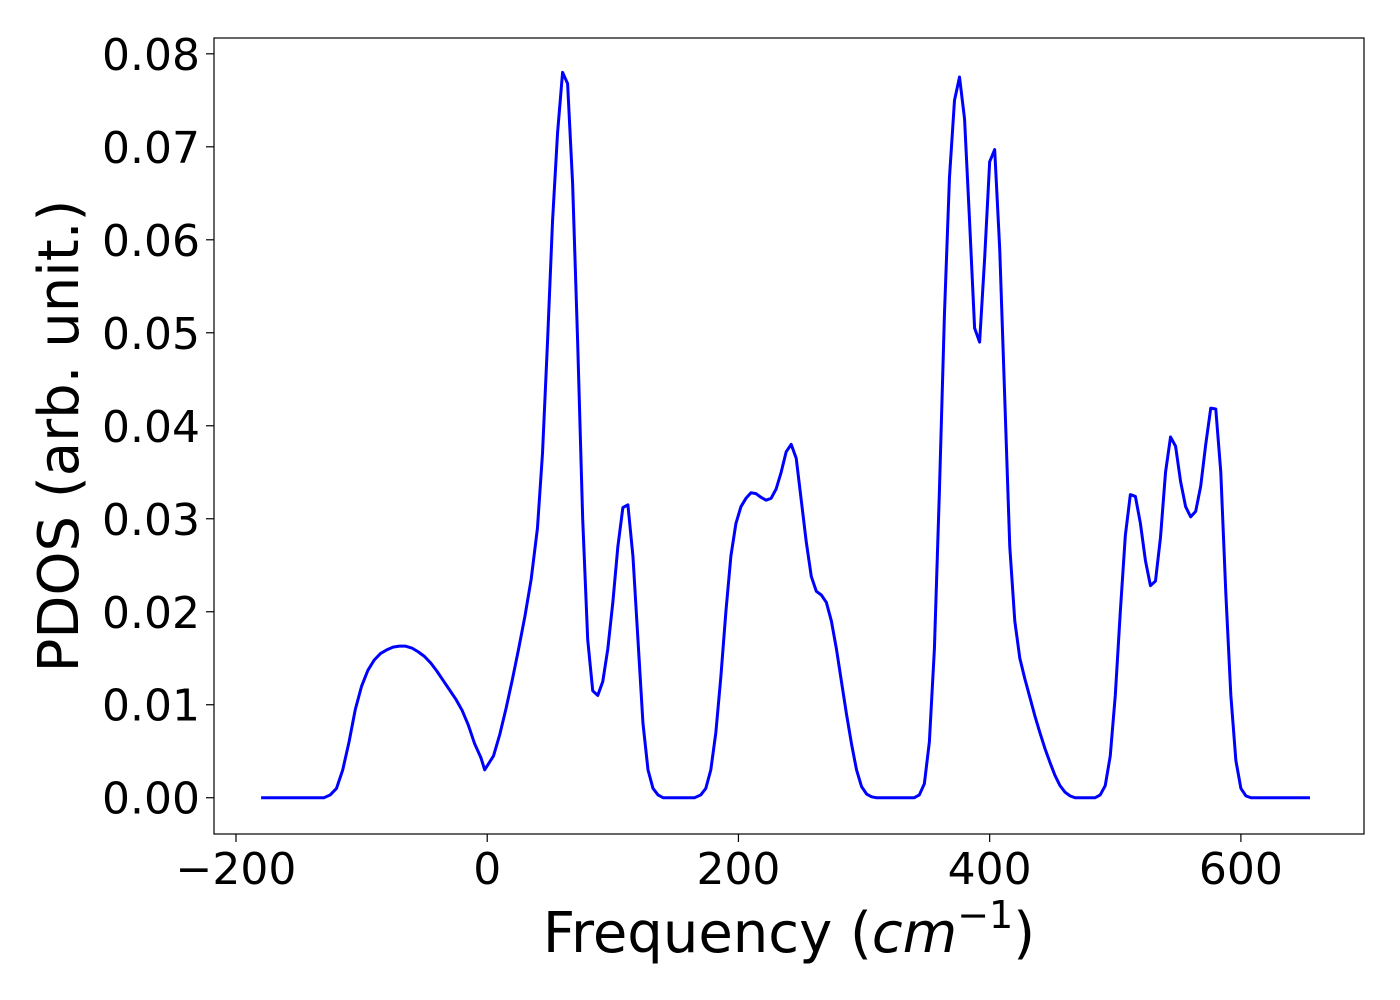  What do you see at coordinates (738, 869) in the screenshot?
I see `x-tick-label: 200` at bounding box center [738, 869].